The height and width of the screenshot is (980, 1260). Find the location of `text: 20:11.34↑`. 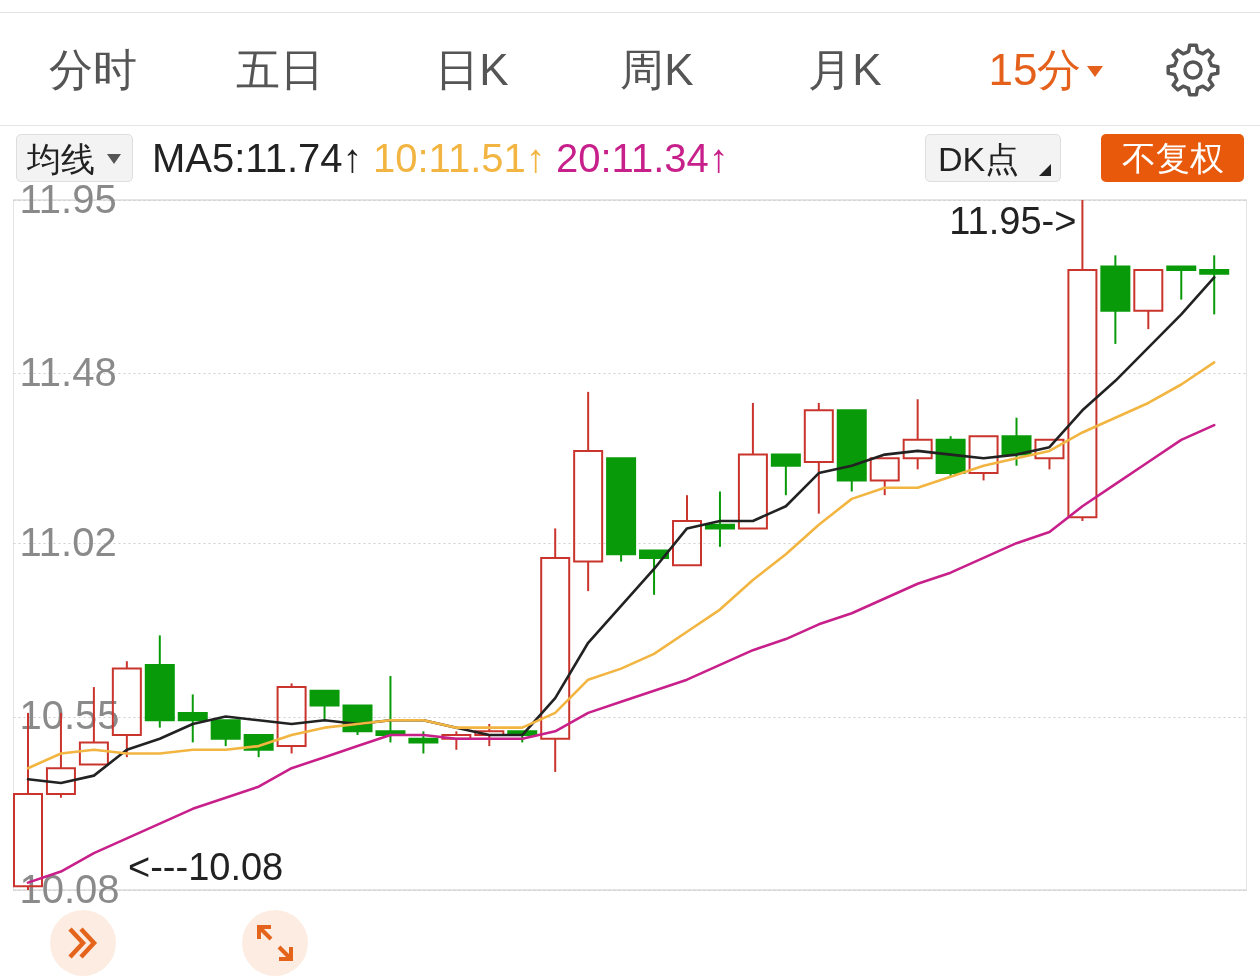

text: 20:11.34↑ is located at coordinates (642, 158).